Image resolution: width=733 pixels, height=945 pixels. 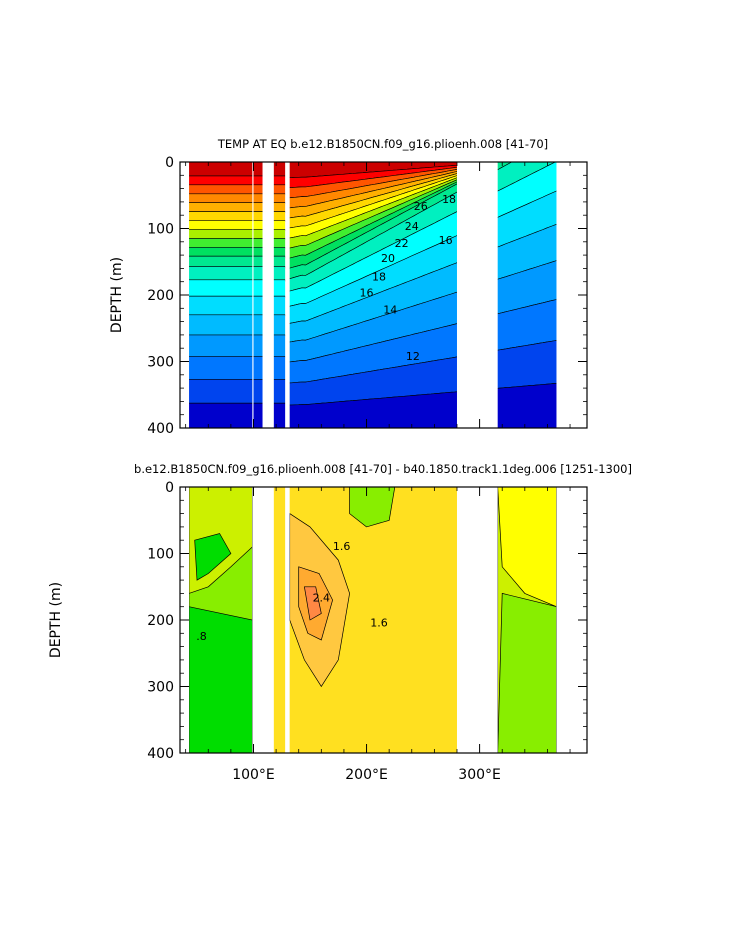 I want to click on contour-label: 26, so click(x=421, y=206).